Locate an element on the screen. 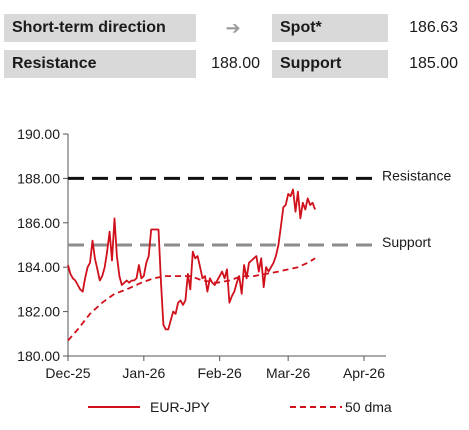  y-tick-label: 182.00 is located at coordinates (38, 312).